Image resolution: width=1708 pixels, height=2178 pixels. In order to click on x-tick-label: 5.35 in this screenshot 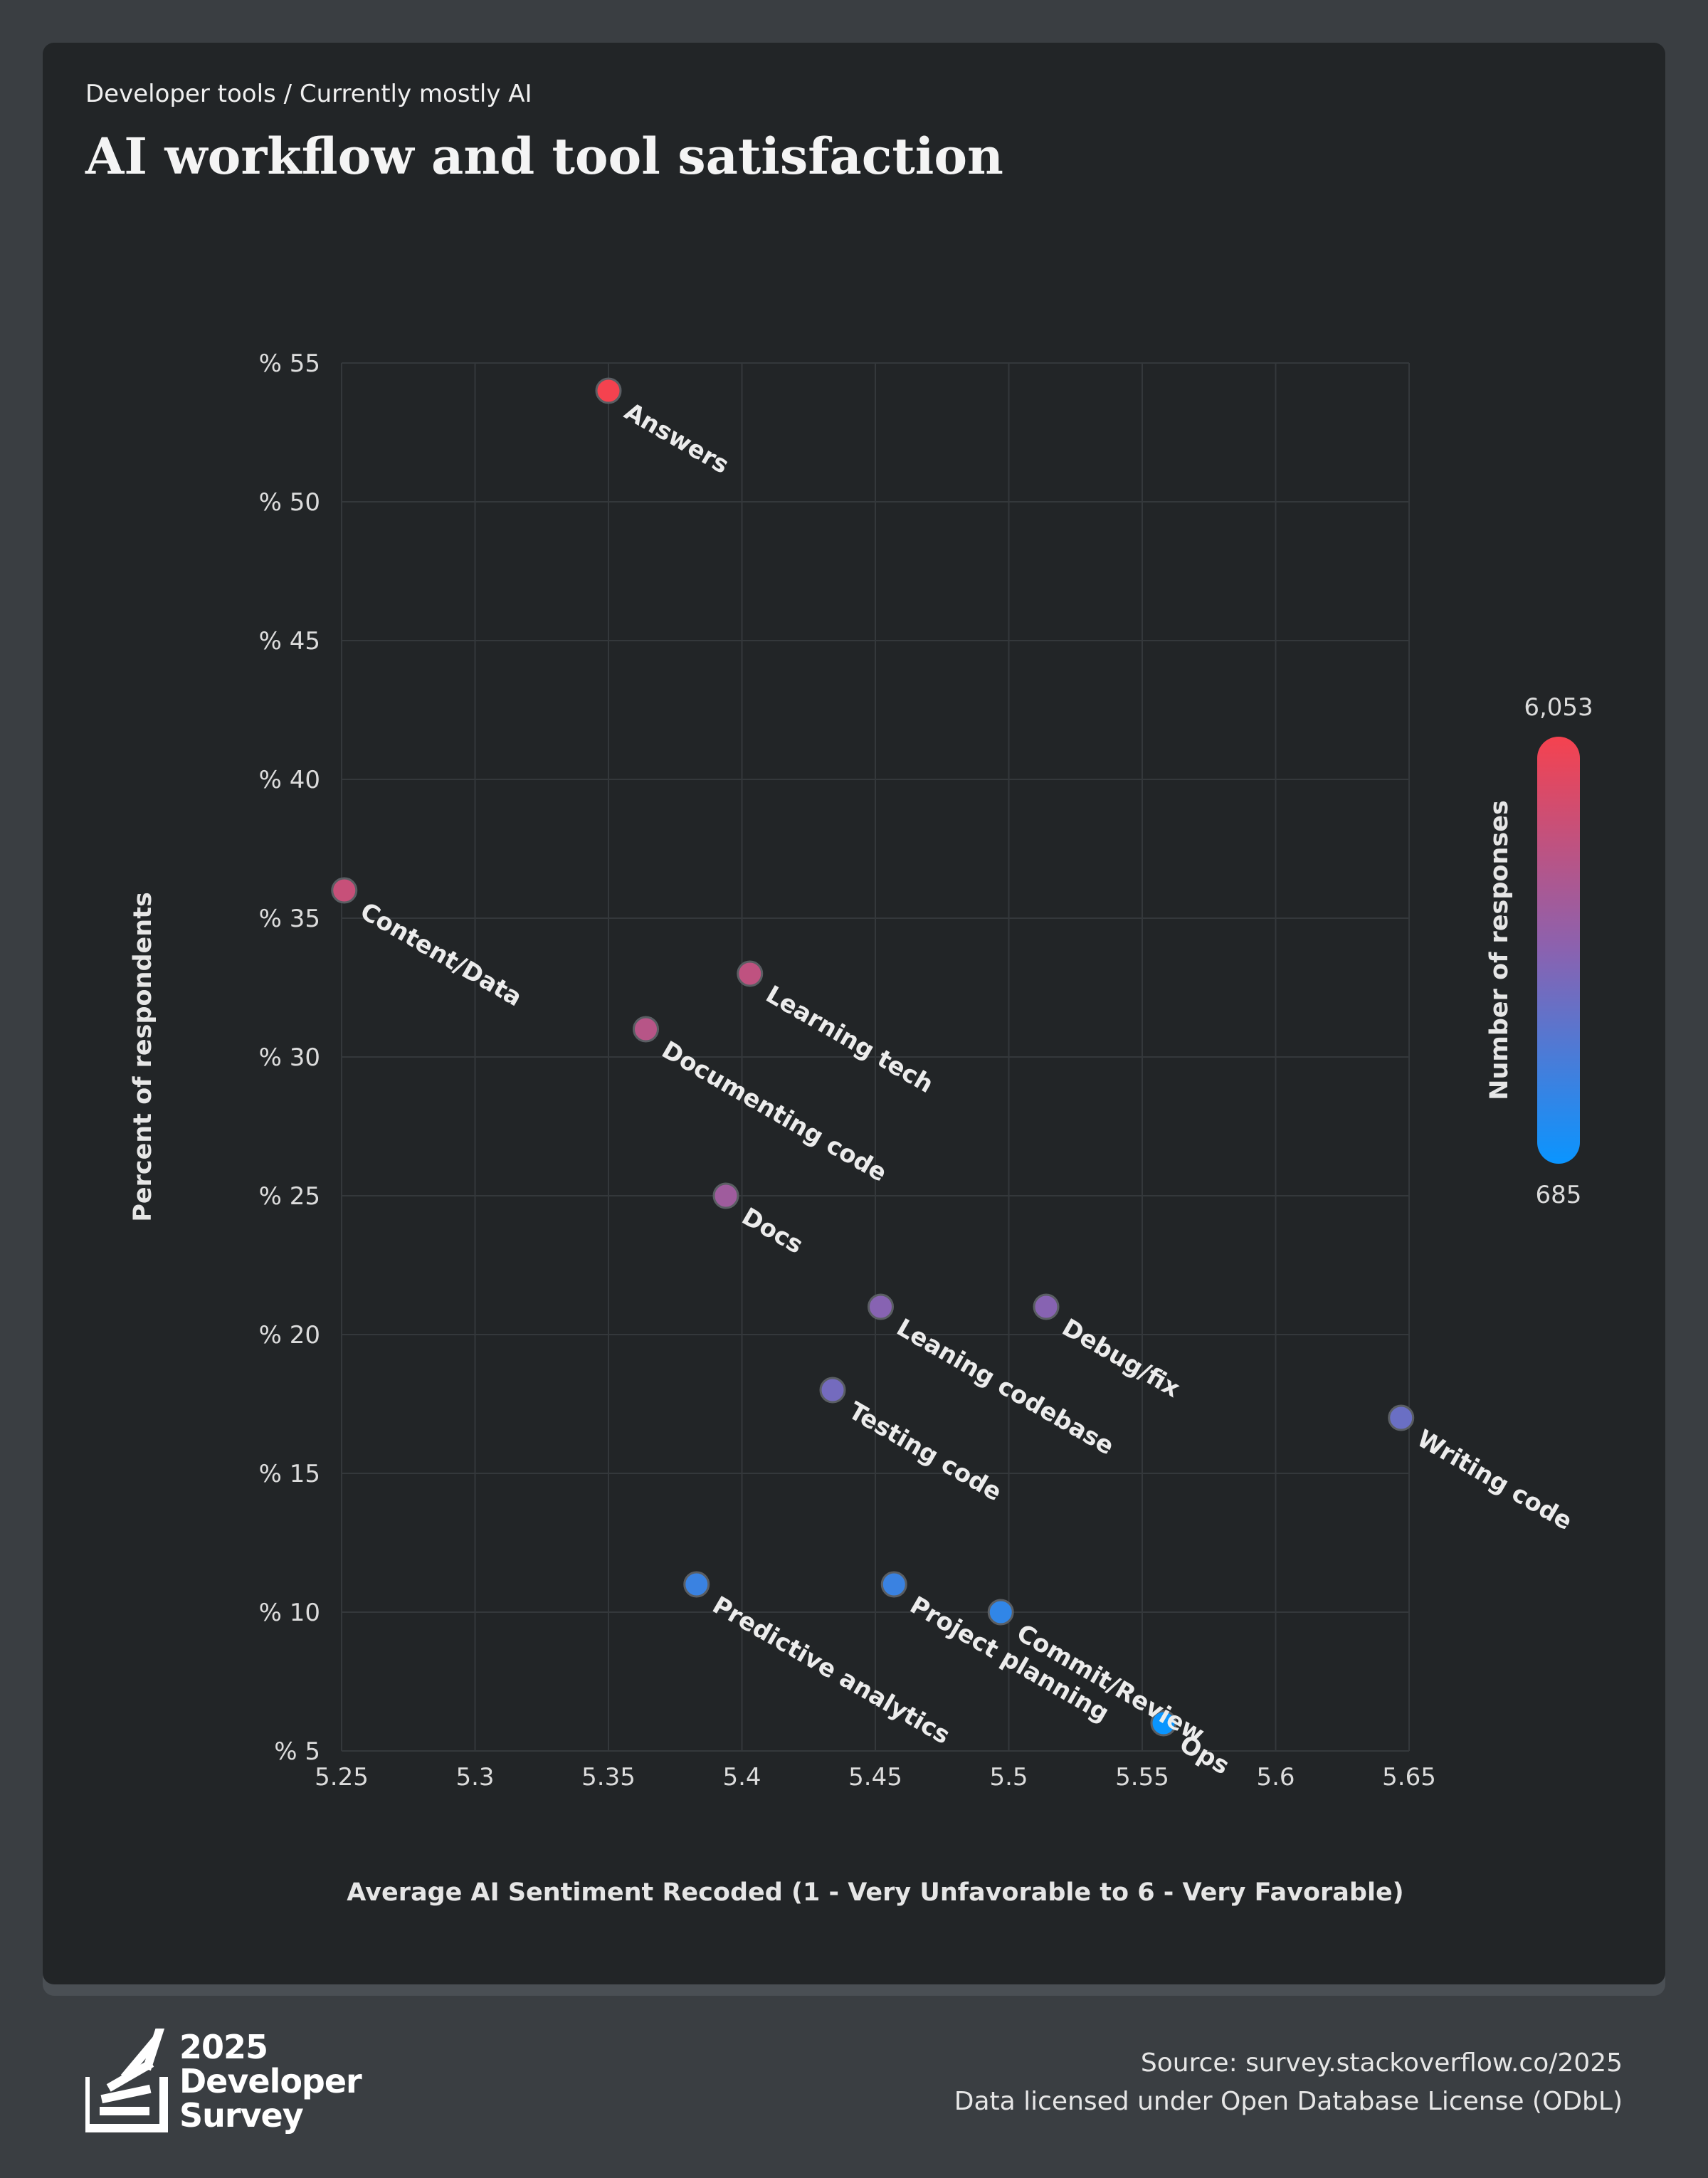, I will do `click(608, 1778)`.